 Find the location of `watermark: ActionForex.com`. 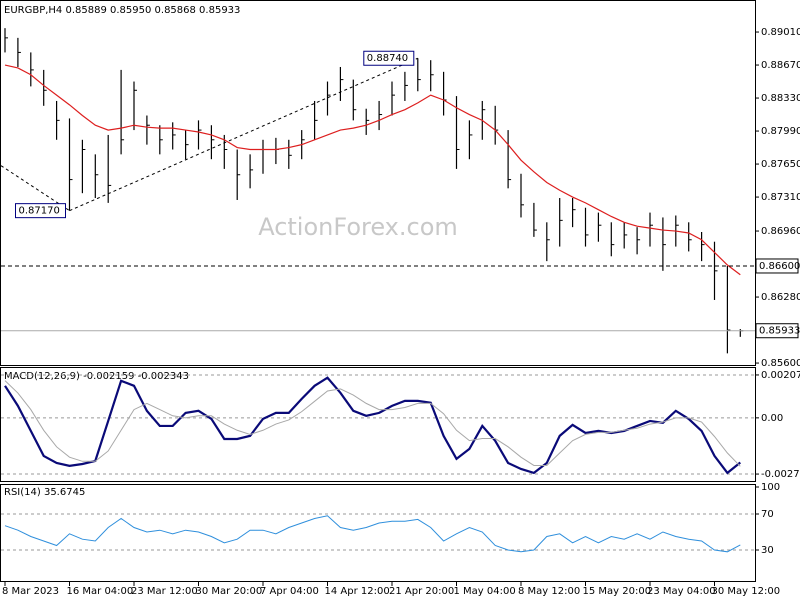

watermark: ActionForex.com is located at coordinates (358, 227).